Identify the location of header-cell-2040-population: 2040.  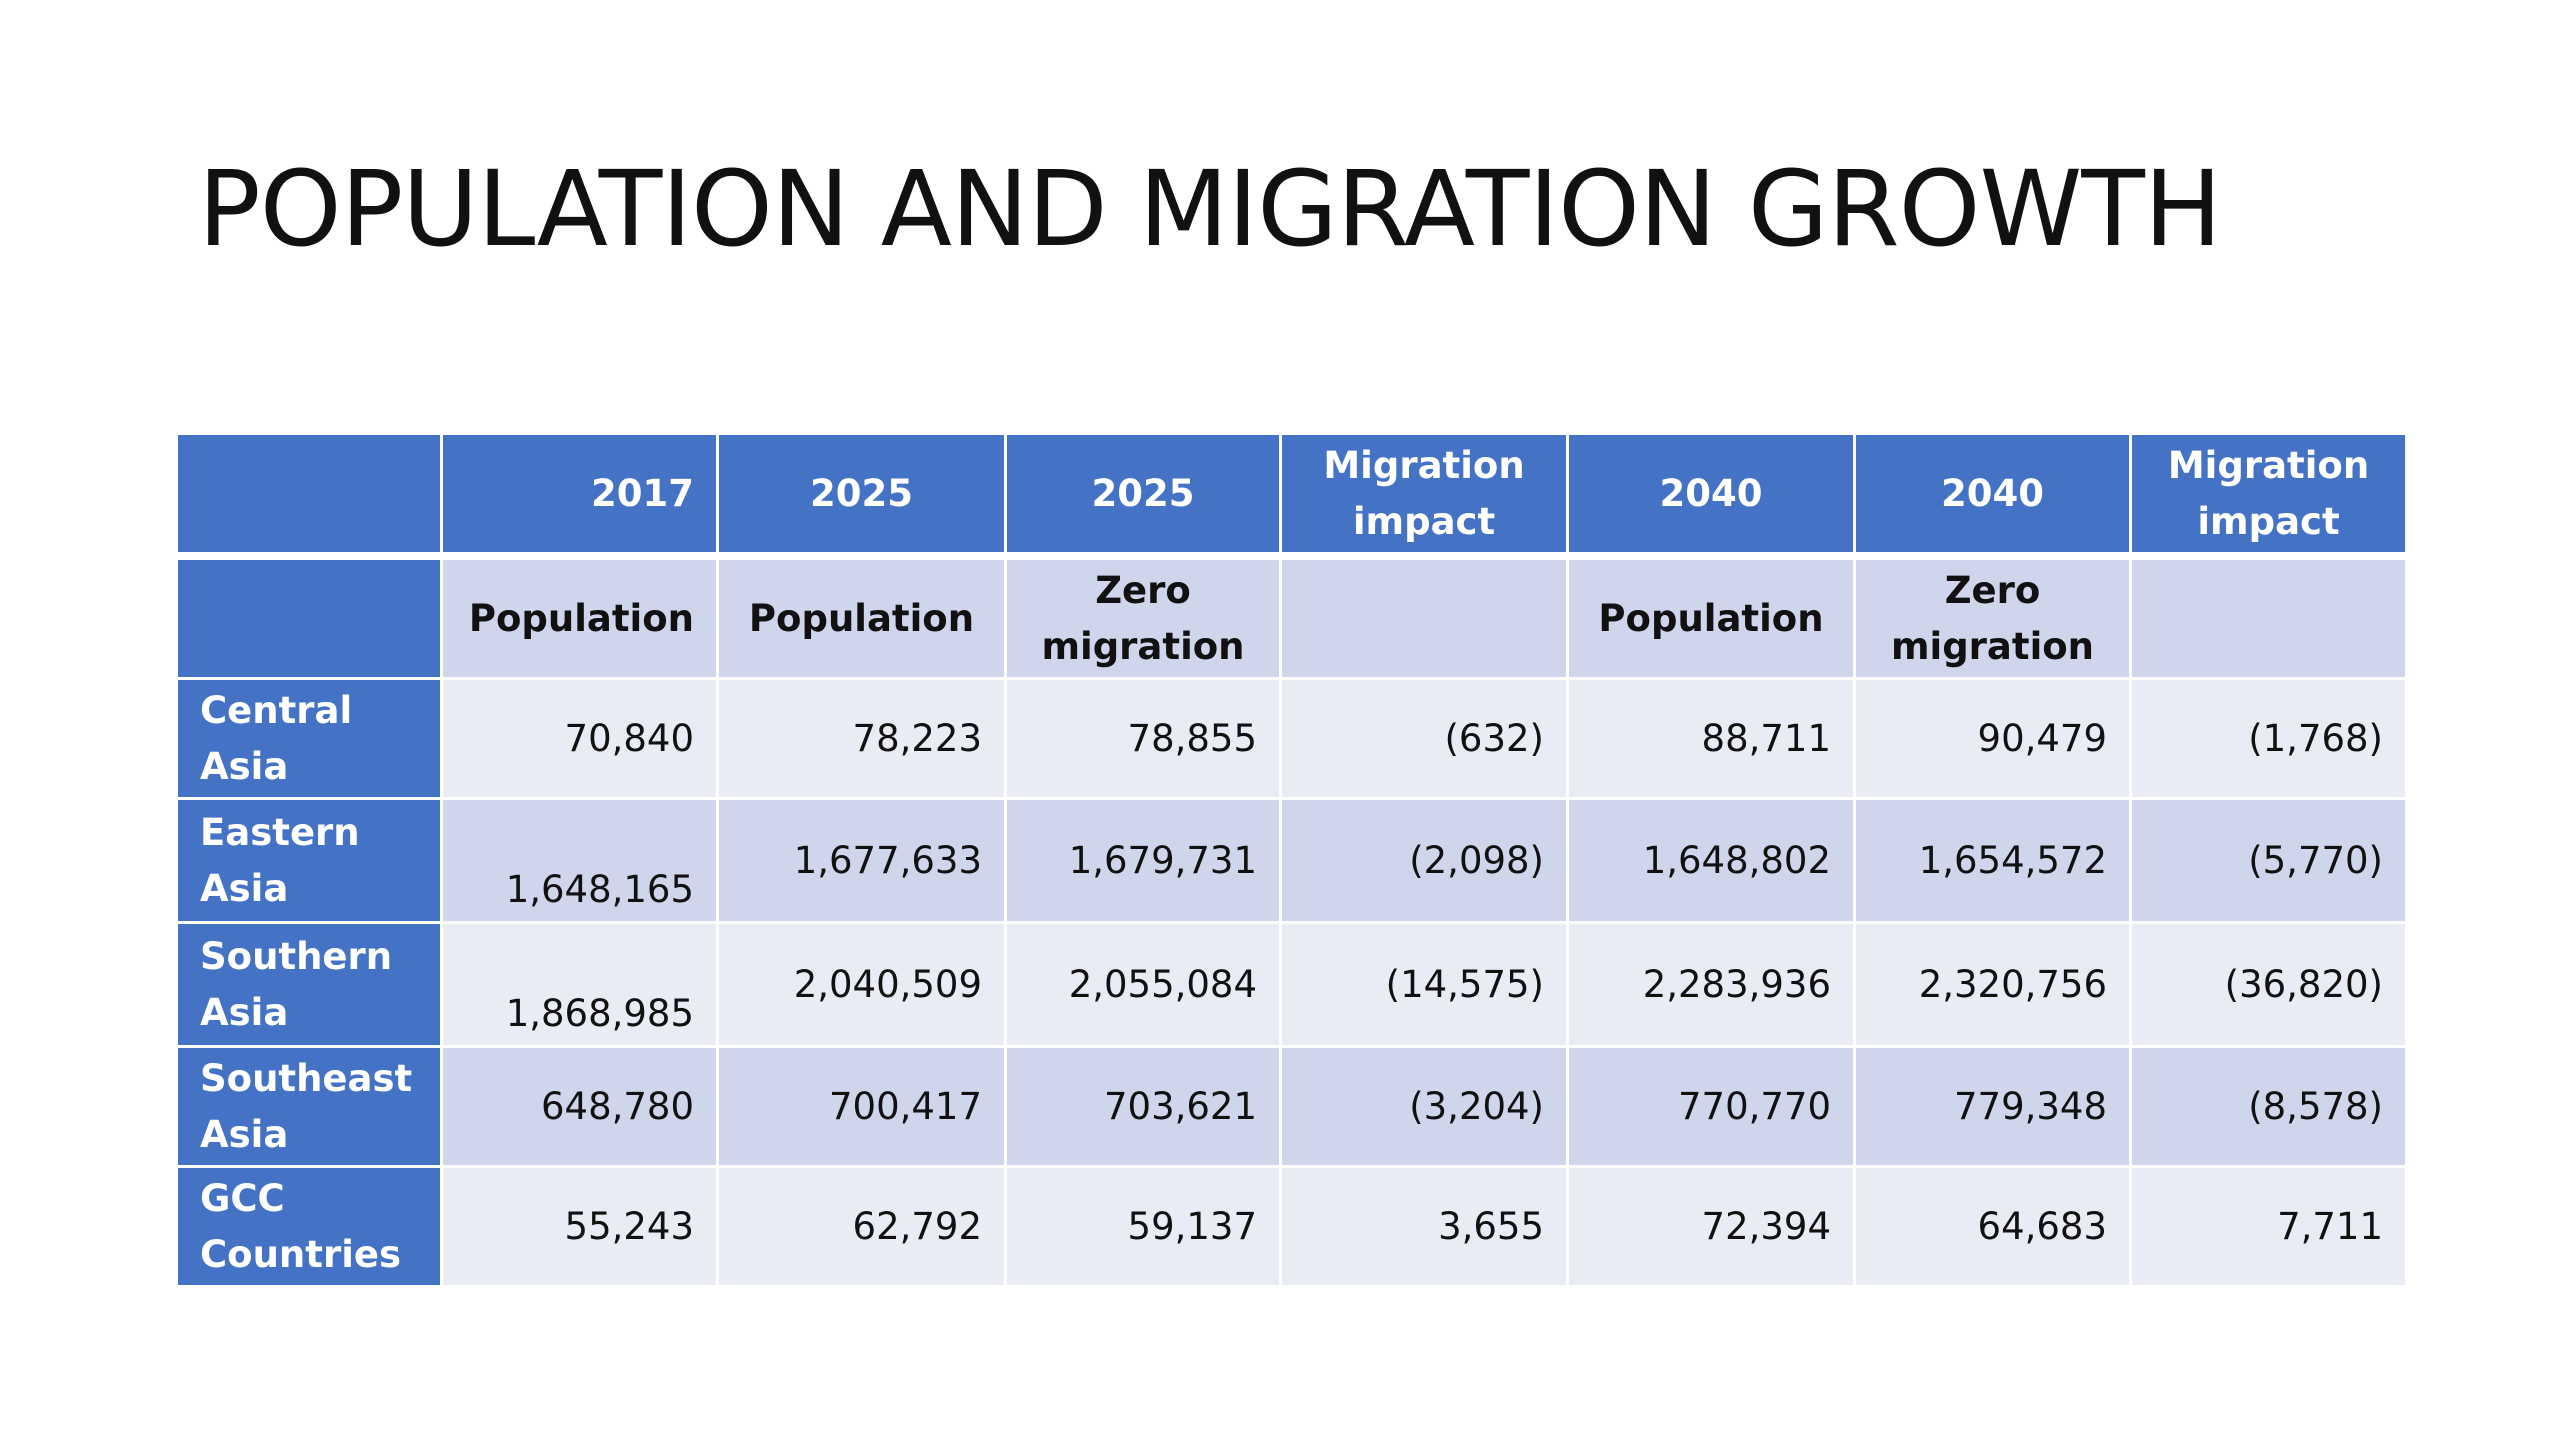
(1711, 497).